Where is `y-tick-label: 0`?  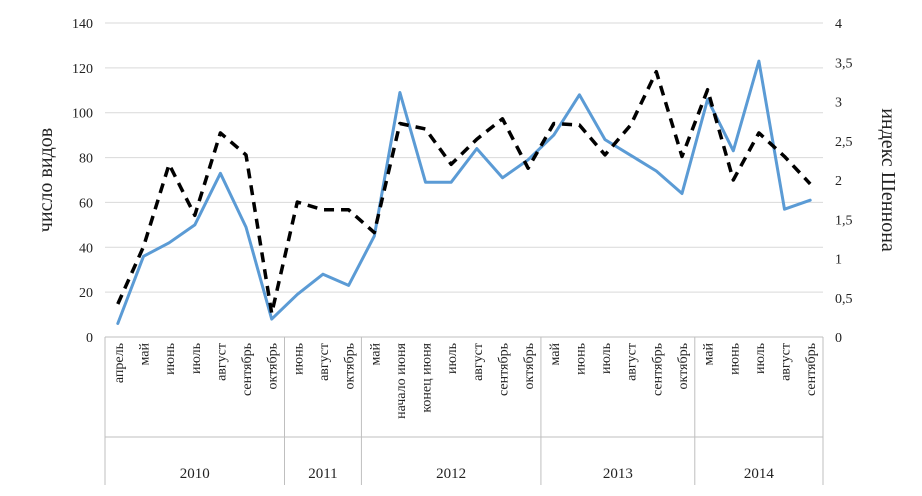
y-tick-label: 0 is located at coordinates (89, 338).